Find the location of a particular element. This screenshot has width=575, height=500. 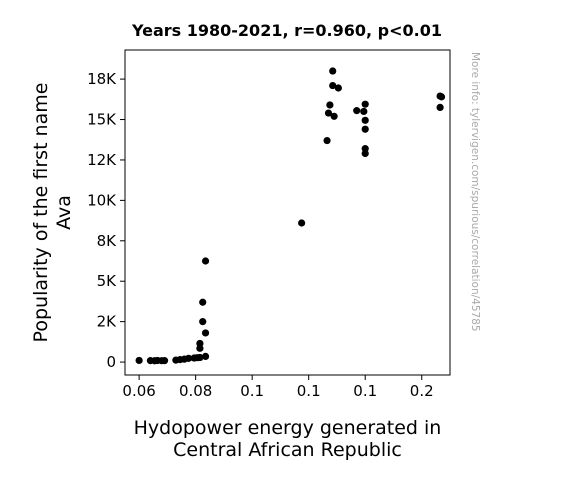

x-tick-label: 0.08 is located at coordinates (195, 391).